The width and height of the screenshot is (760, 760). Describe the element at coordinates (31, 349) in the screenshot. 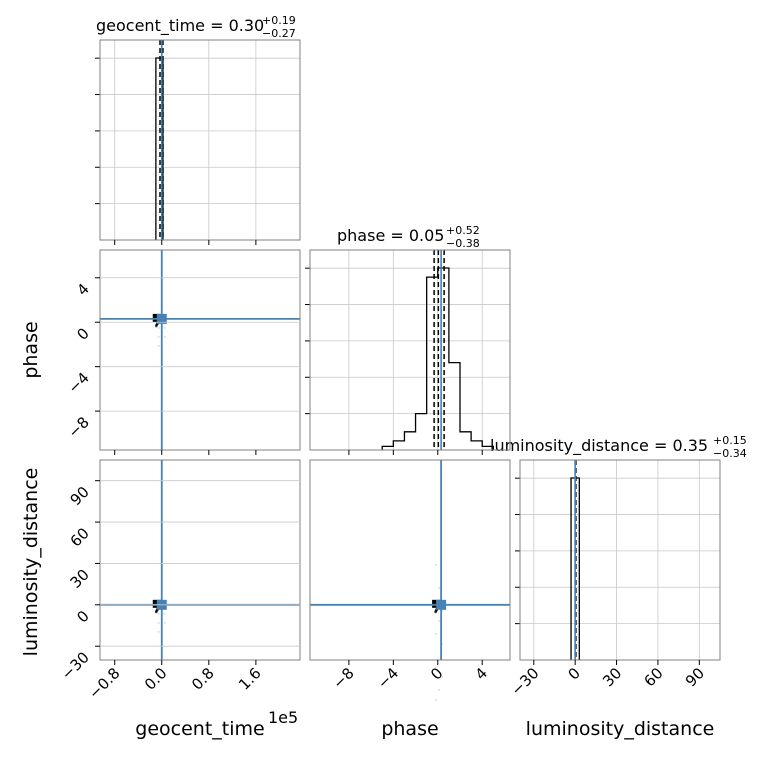

I see `ylabel-phase: phase` at that location.